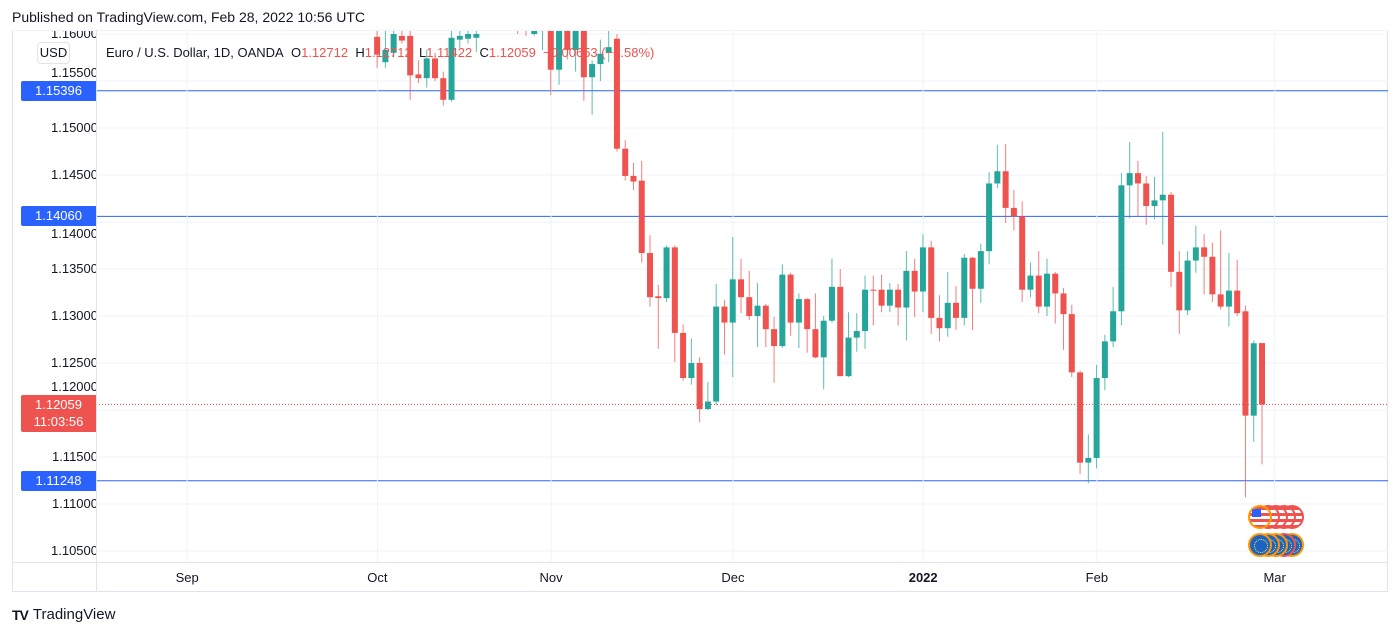 This screenshot has width=1400, height=637. I want to click on us-flag-event-icon, so click(1260, 517).